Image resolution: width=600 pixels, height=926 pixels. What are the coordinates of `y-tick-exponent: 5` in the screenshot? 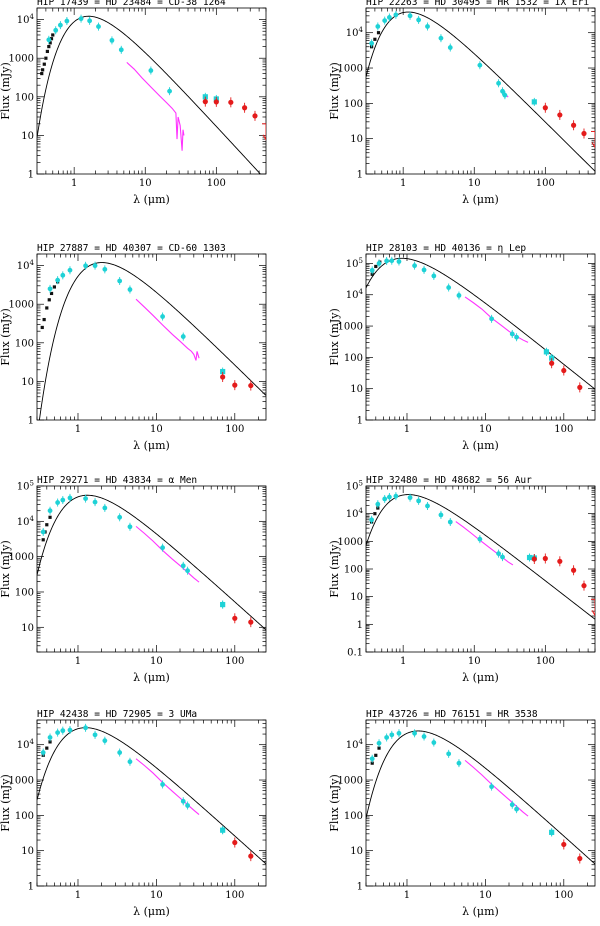 It's located at (361, 484).